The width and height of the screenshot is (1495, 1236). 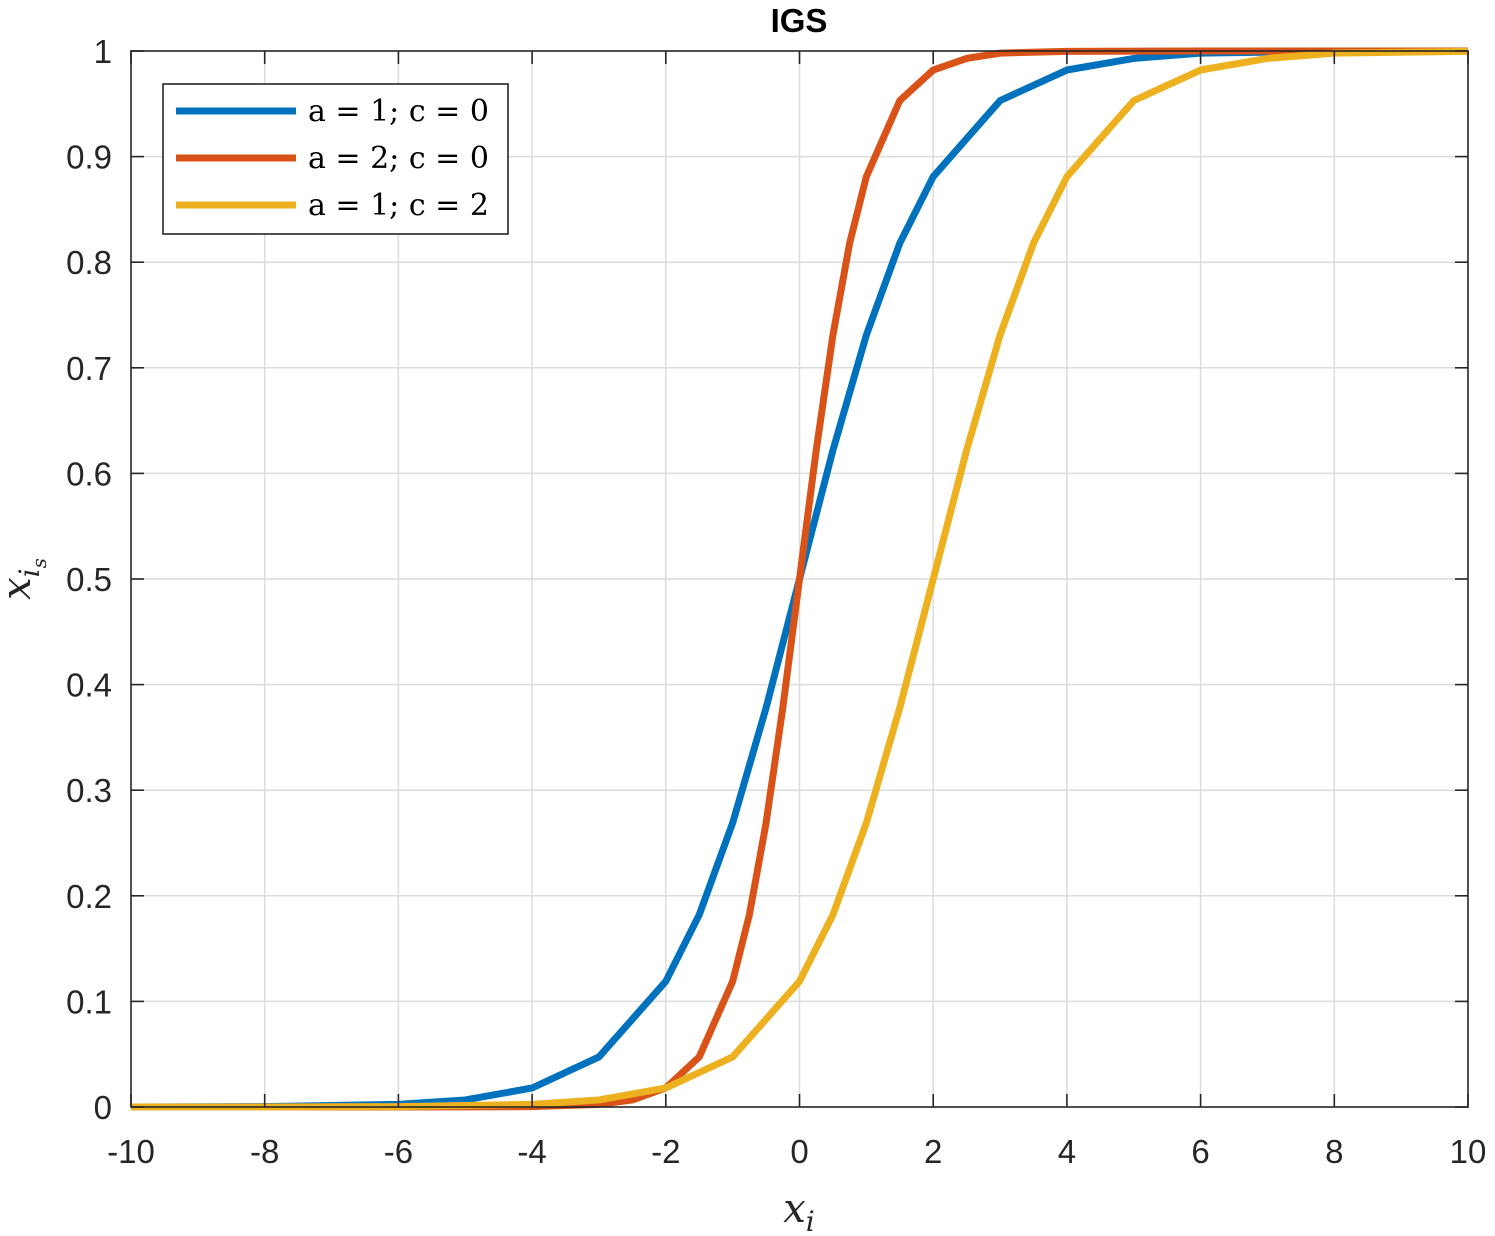 What do you see at coordinates (131, 1151) in the screenshot?
I see `x-tick-label: -10` at bounding box center [131, 1151].